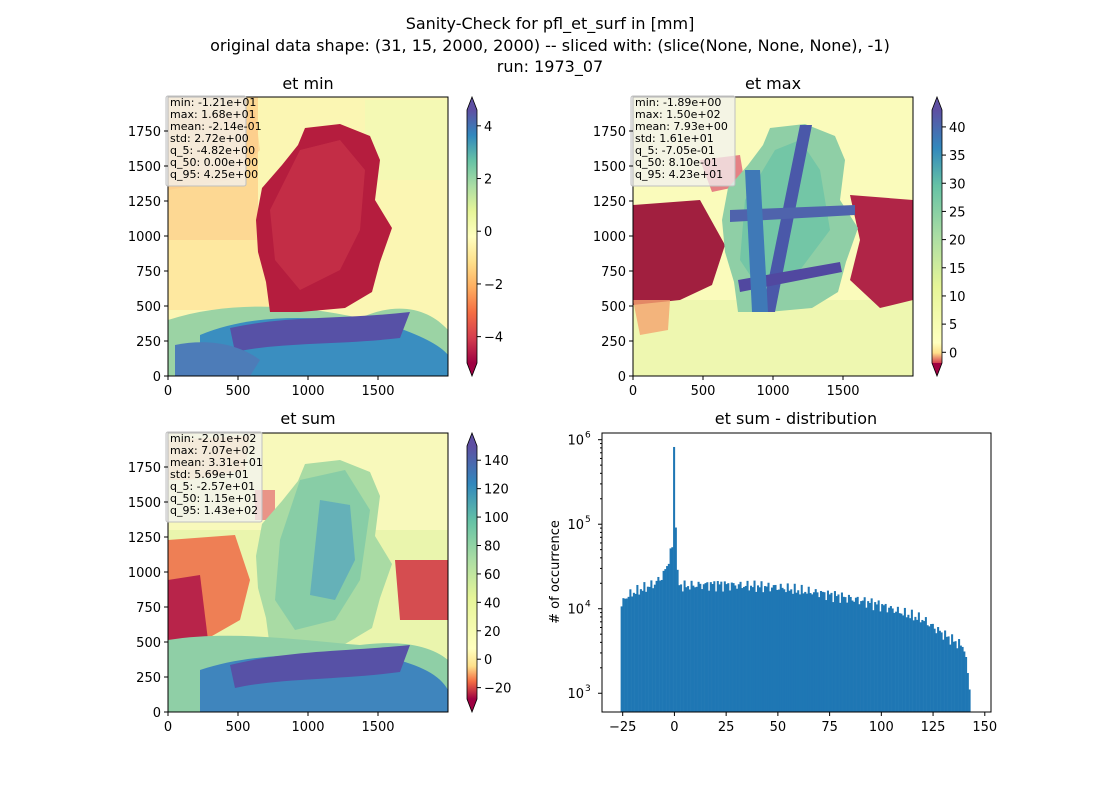 The image size is (1100, 804). I want to click on stat-line: q_5: -7.05e-01, so click(675, 150).